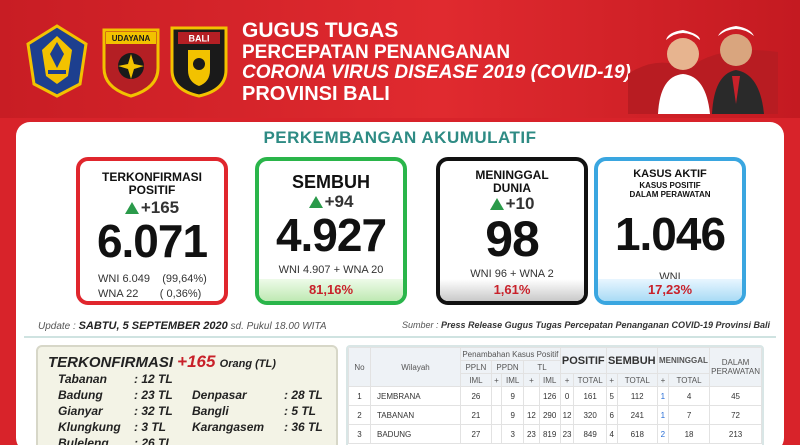  What do you see at coordinates (153, 379) in the screenshot?
I see `region-value: : 12 TL` at bounding box center [153, 379].